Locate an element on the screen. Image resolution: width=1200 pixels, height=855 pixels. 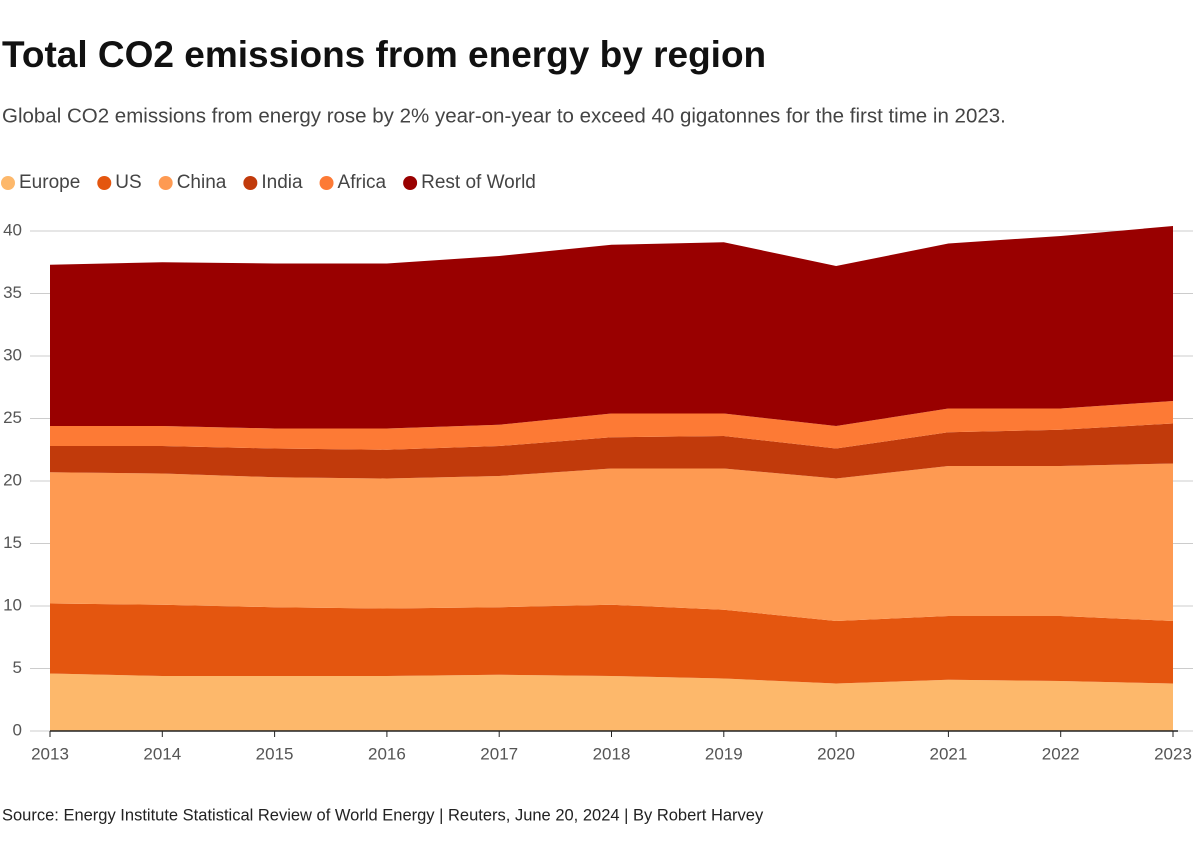
x-tick-label: 2020 is located at coordinates (836, 753).